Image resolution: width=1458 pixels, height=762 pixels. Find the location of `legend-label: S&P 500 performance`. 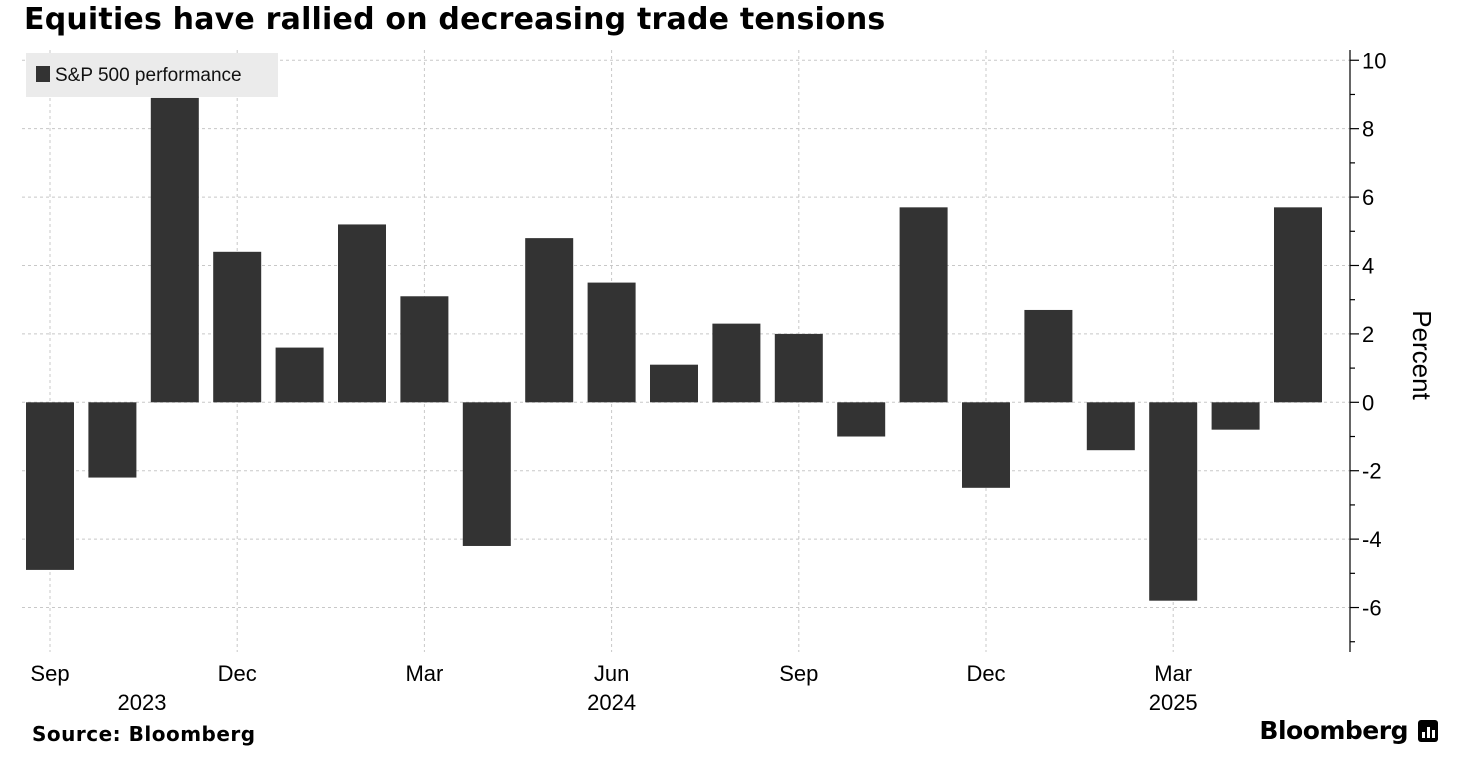

legend-label: S&P 500 performance is located at coordinates (148, 75).